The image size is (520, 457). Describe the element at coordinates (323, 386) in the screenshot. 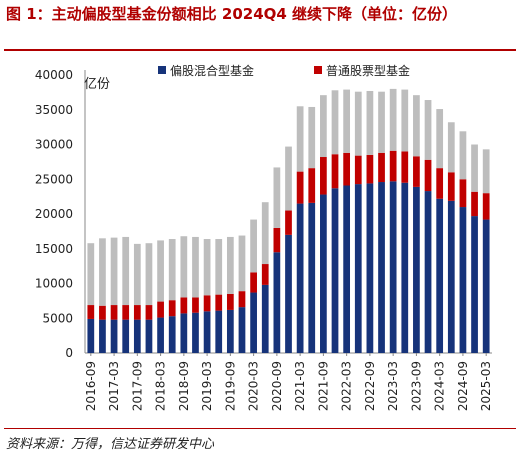

I see `x-tick-label: 2021-09` at that location.